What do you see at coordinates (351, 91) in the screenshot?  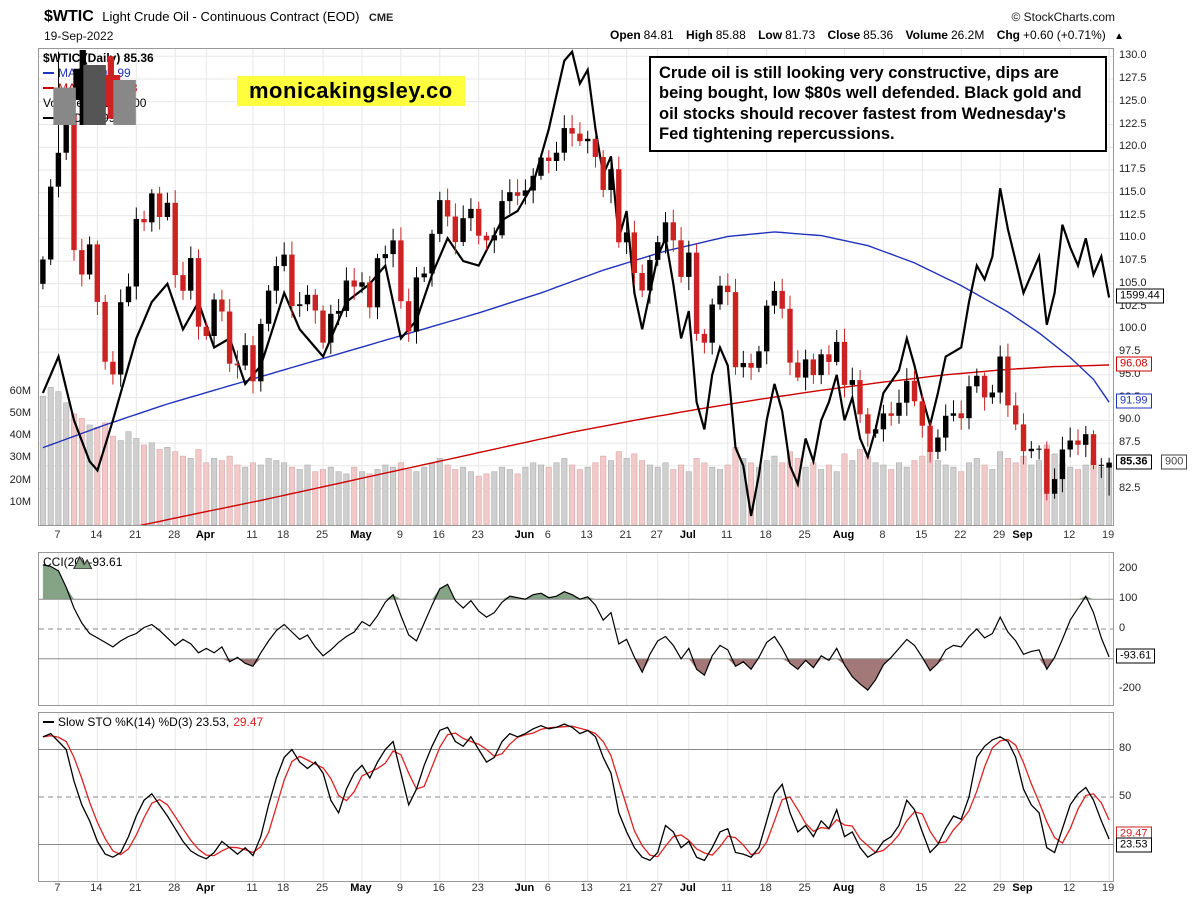 I see `watermark: monicakingsley.co` at bounding box center [351, 91].